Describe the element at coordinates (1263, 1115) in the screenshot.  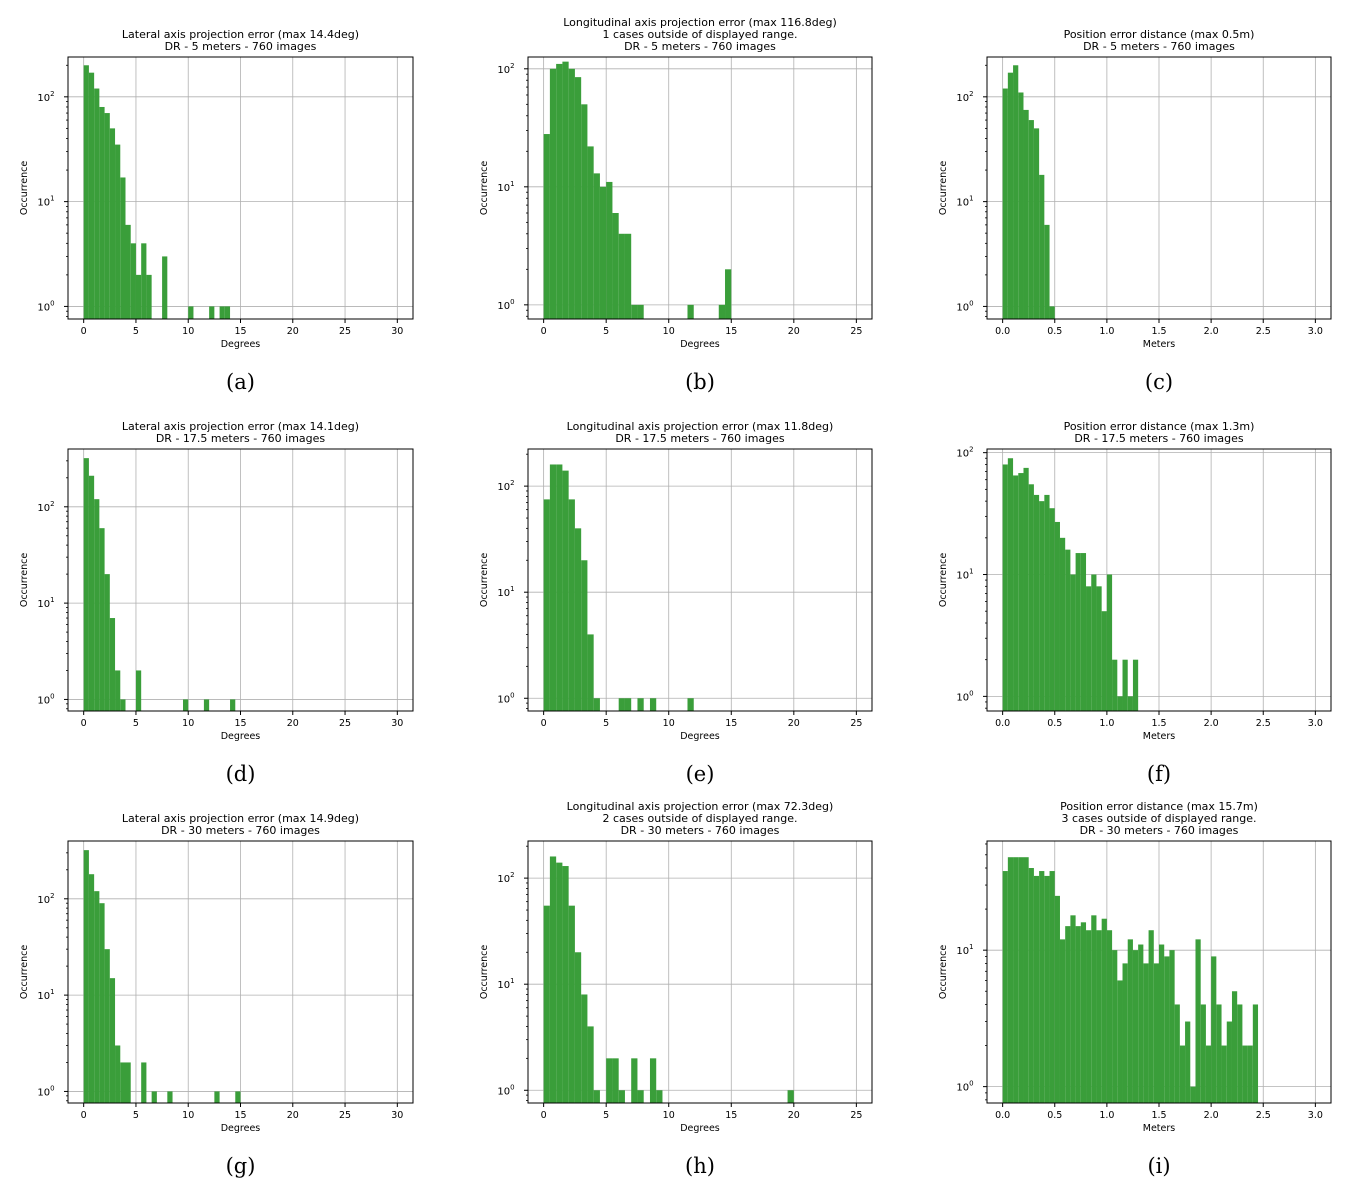
I see `x-tick-label: 2.5` at that location.